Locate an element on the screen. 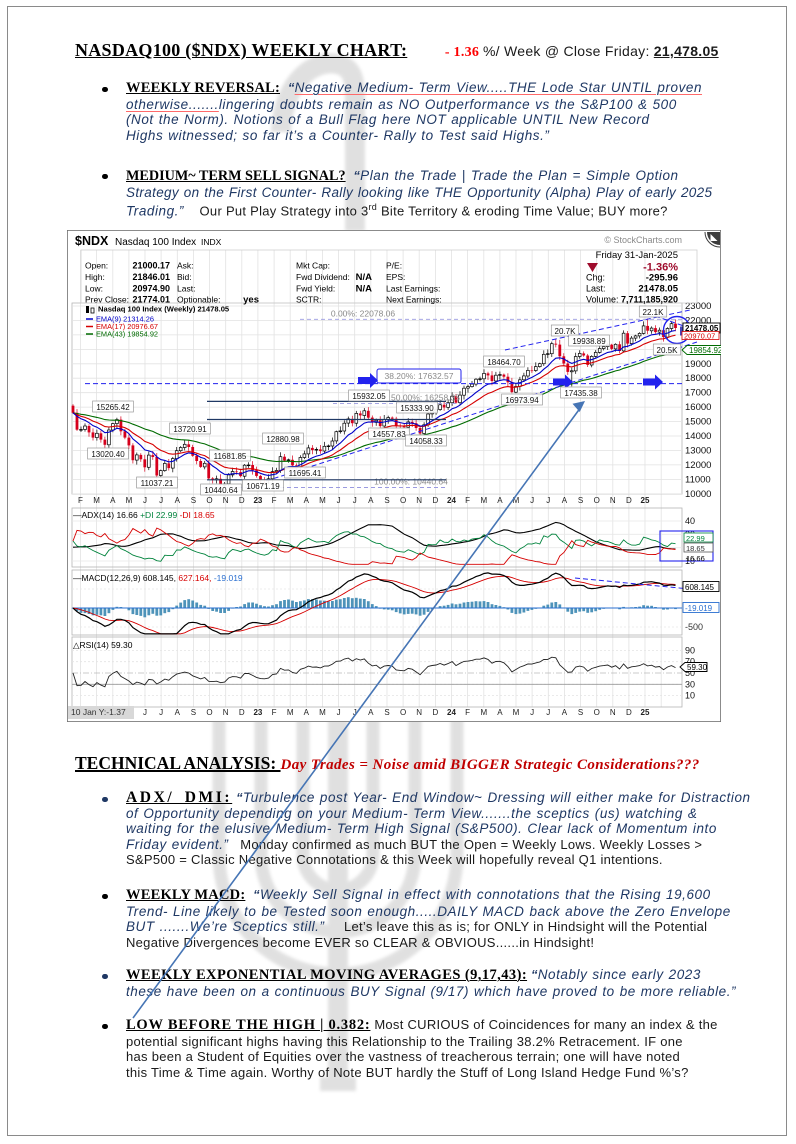 This screenshot has width=796, height=1144. svg-text: 11695.41 is located at coordinates (305, 473).